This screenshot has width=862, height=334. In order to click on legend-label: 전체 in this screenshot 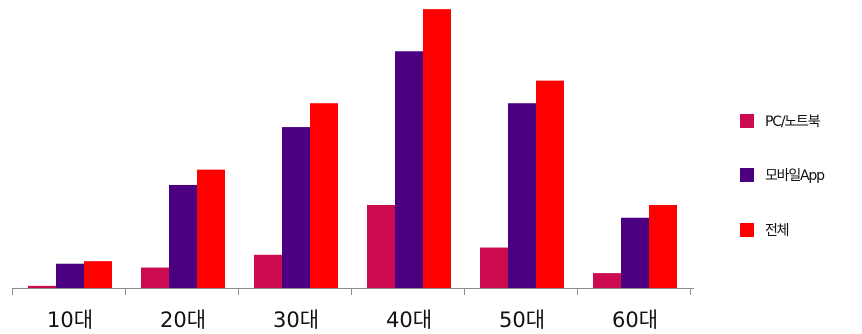, I will do `click(777, 231)`.